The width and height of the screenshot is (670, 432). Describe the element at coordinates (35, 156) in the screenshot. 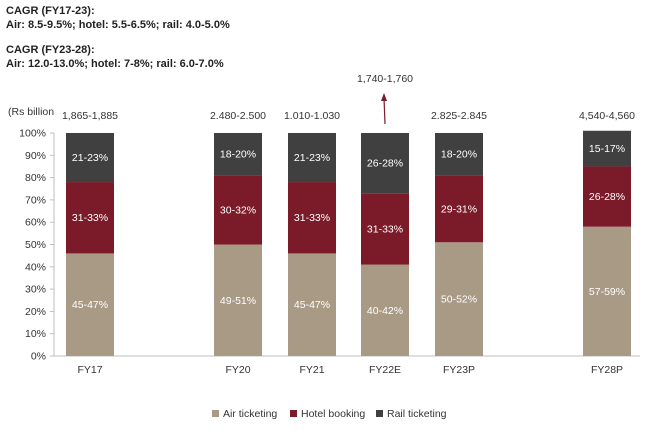

I see `y-tick-label: 90%` at that location.